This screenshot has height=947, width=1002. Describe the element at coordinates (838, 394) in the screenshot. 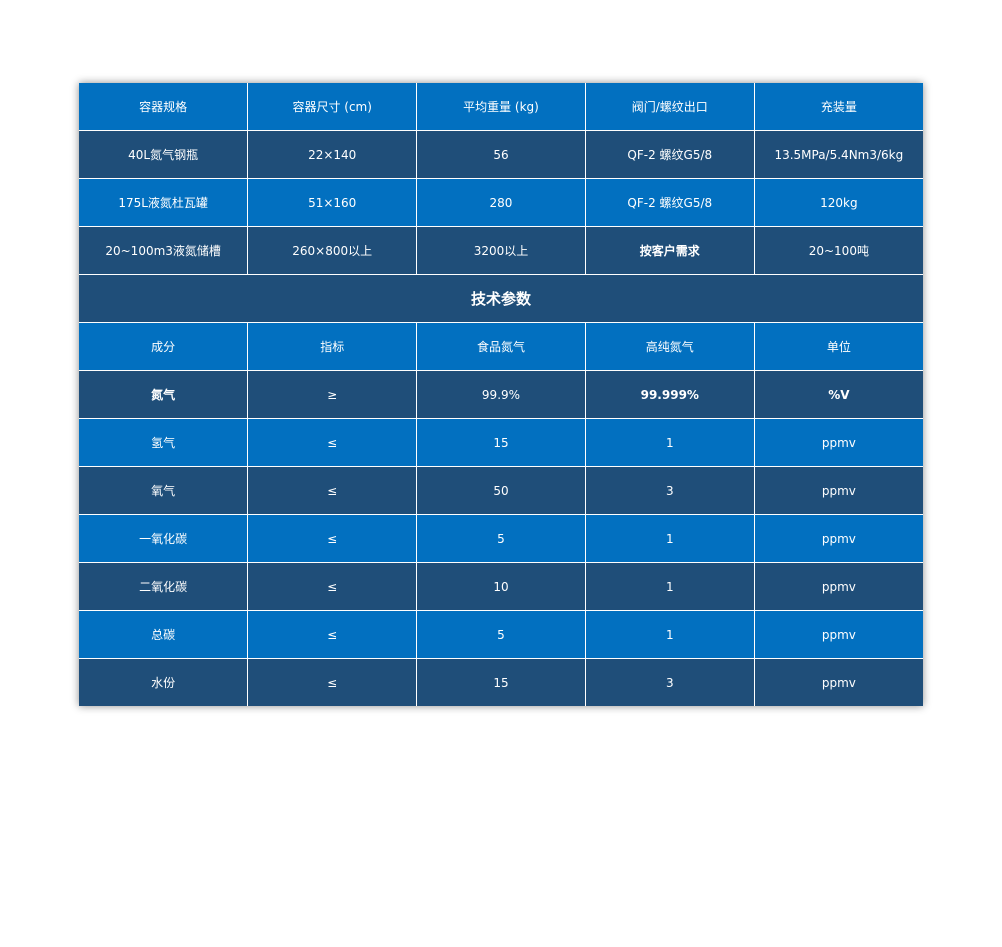

I see `table-cell: %V` at that location.